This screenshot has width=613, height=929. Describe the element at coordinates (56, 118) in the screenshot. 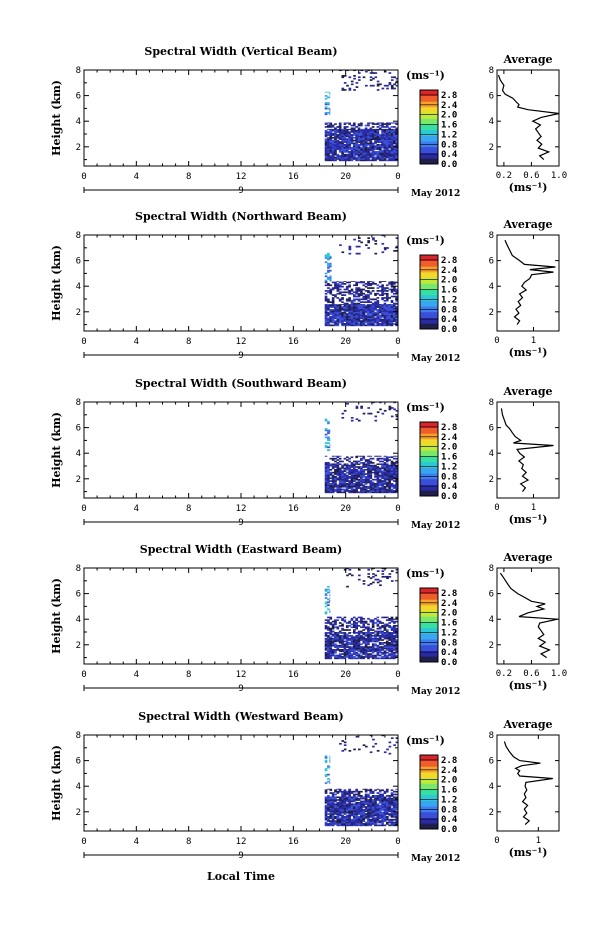

I see `y-axis-label: Height (km)` at that location.